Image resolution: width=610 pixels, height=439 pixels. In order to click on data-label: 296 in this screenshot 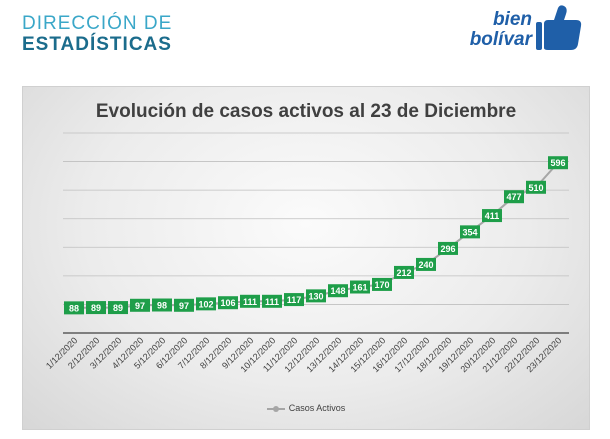, I will do `click(447, 249)`.